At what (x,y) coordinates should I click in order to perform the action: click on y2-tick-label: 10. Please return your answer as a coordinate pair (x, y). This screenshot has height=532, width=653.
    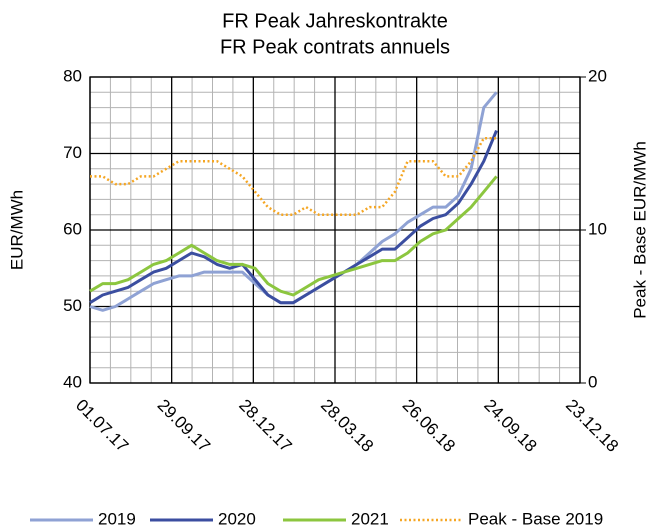
    Looking at the image, I should click on (597, 228).